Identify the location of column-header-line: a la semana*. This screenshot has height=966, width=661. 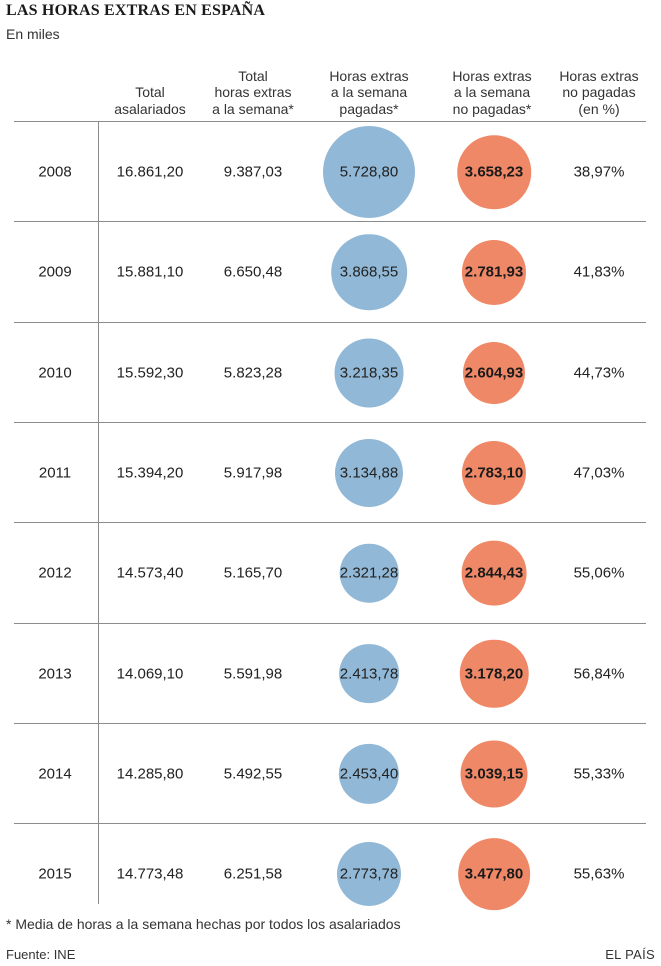
(253, 108).